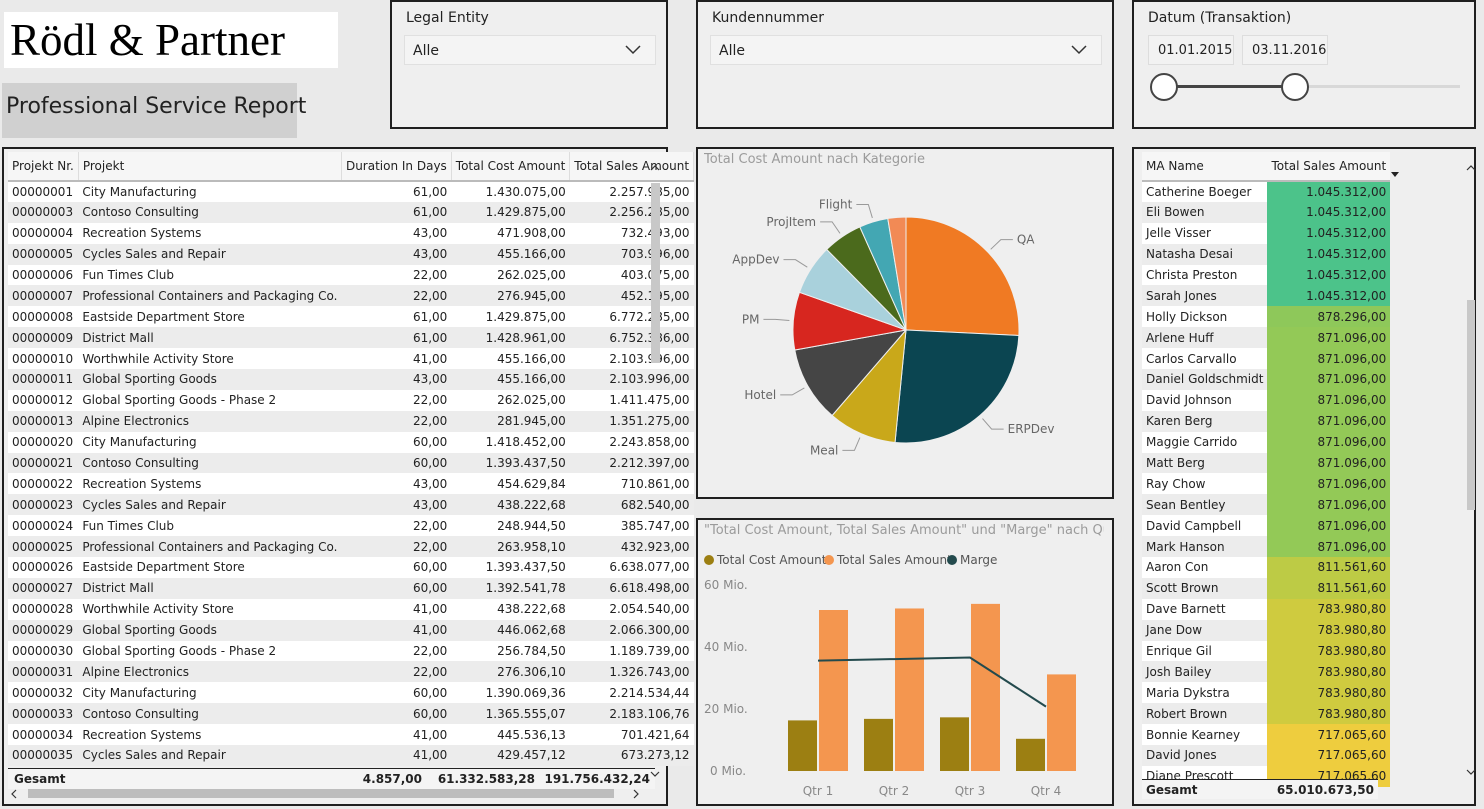  Describe the element at coordinates (1266, 191) in the screenshot. I see `table-row: Catherine Boeger 1.045.312,00` at that location.